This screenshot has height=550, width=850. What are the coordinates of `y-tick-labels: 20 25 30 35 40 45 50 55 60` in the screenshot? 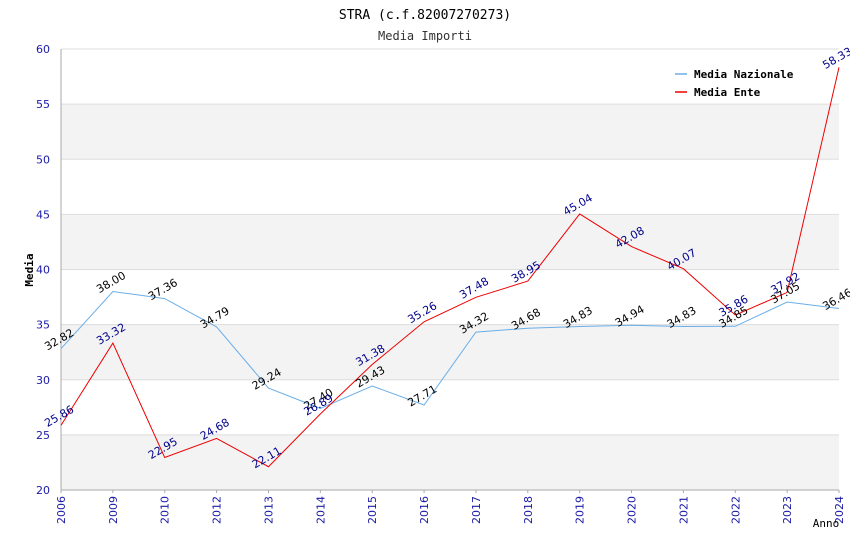 It's located at (43, 270).